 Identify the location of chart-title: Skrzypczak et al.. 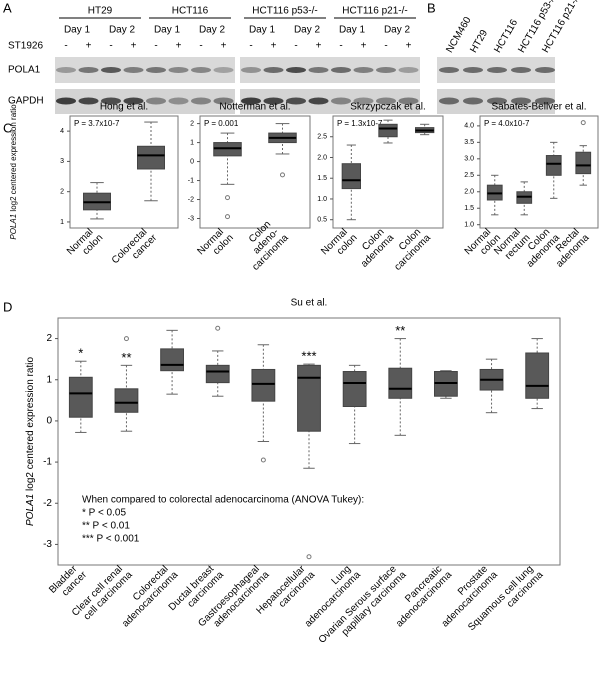
(388, 107).